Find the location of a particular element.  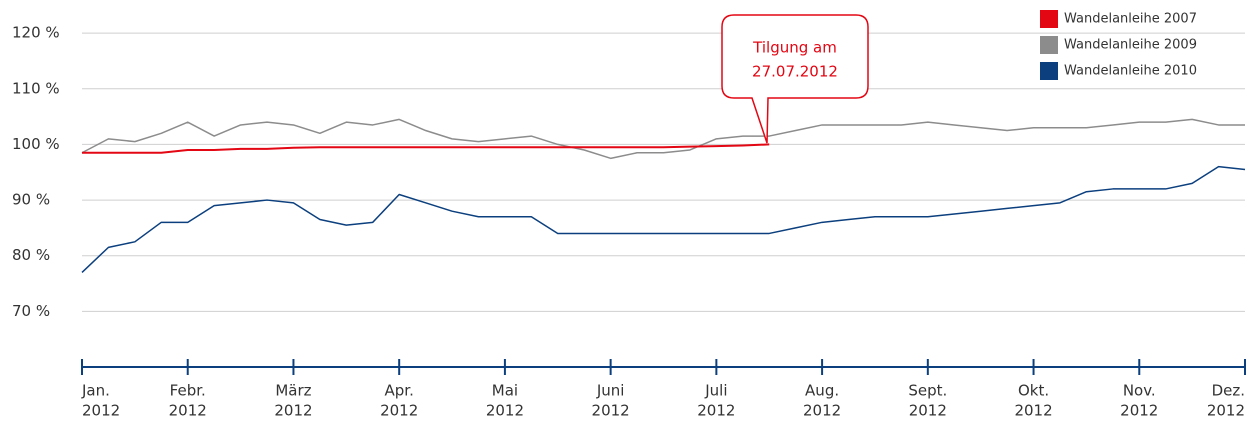

x-tick-label: Mai is located at coordinates (505, 391).